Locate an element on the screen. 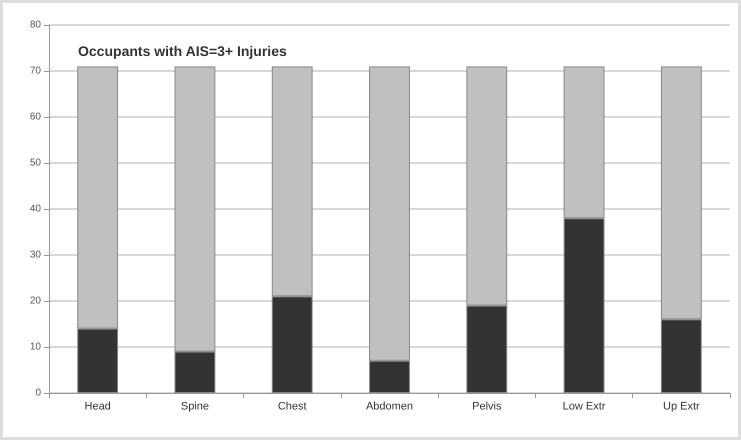  x-tick-label: Up Extr is located at coordinates (681, 406).